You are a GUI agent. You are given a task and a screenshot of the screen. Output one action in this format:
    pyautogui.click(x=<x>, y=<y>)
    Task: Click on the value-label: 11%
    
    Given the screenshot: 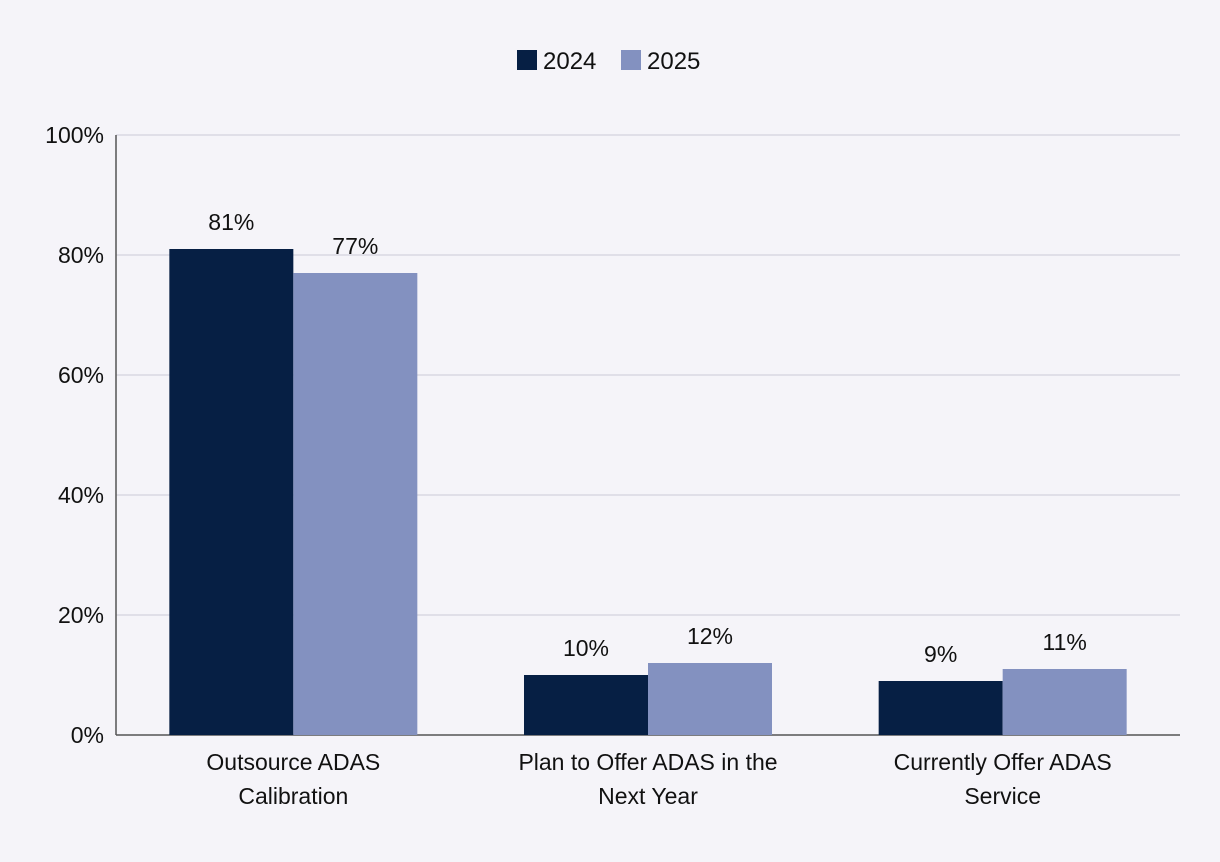 What is the action you would take?
    pyautogui.click(x=1065, y=642)
    